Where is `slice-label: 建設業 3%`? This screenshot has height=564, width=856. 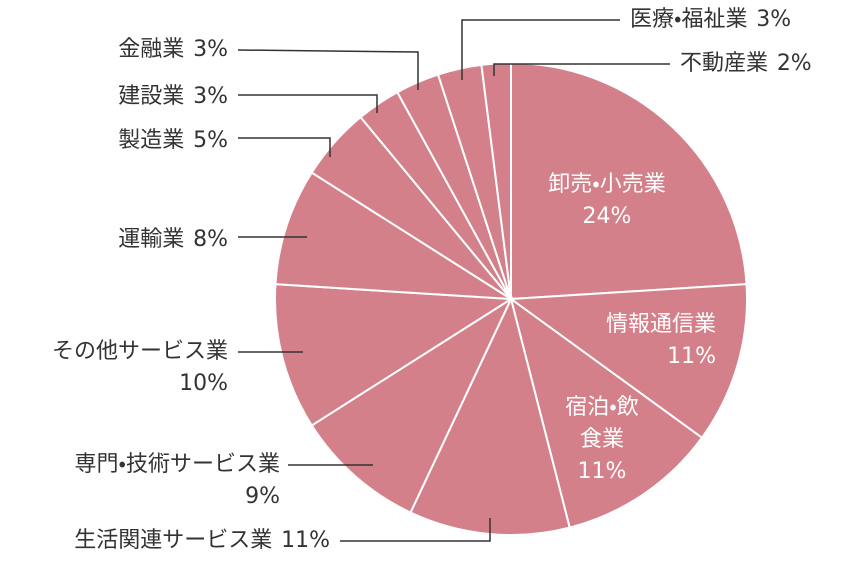 slice-label: 建設業 3% is located at coordinates (173, 97).